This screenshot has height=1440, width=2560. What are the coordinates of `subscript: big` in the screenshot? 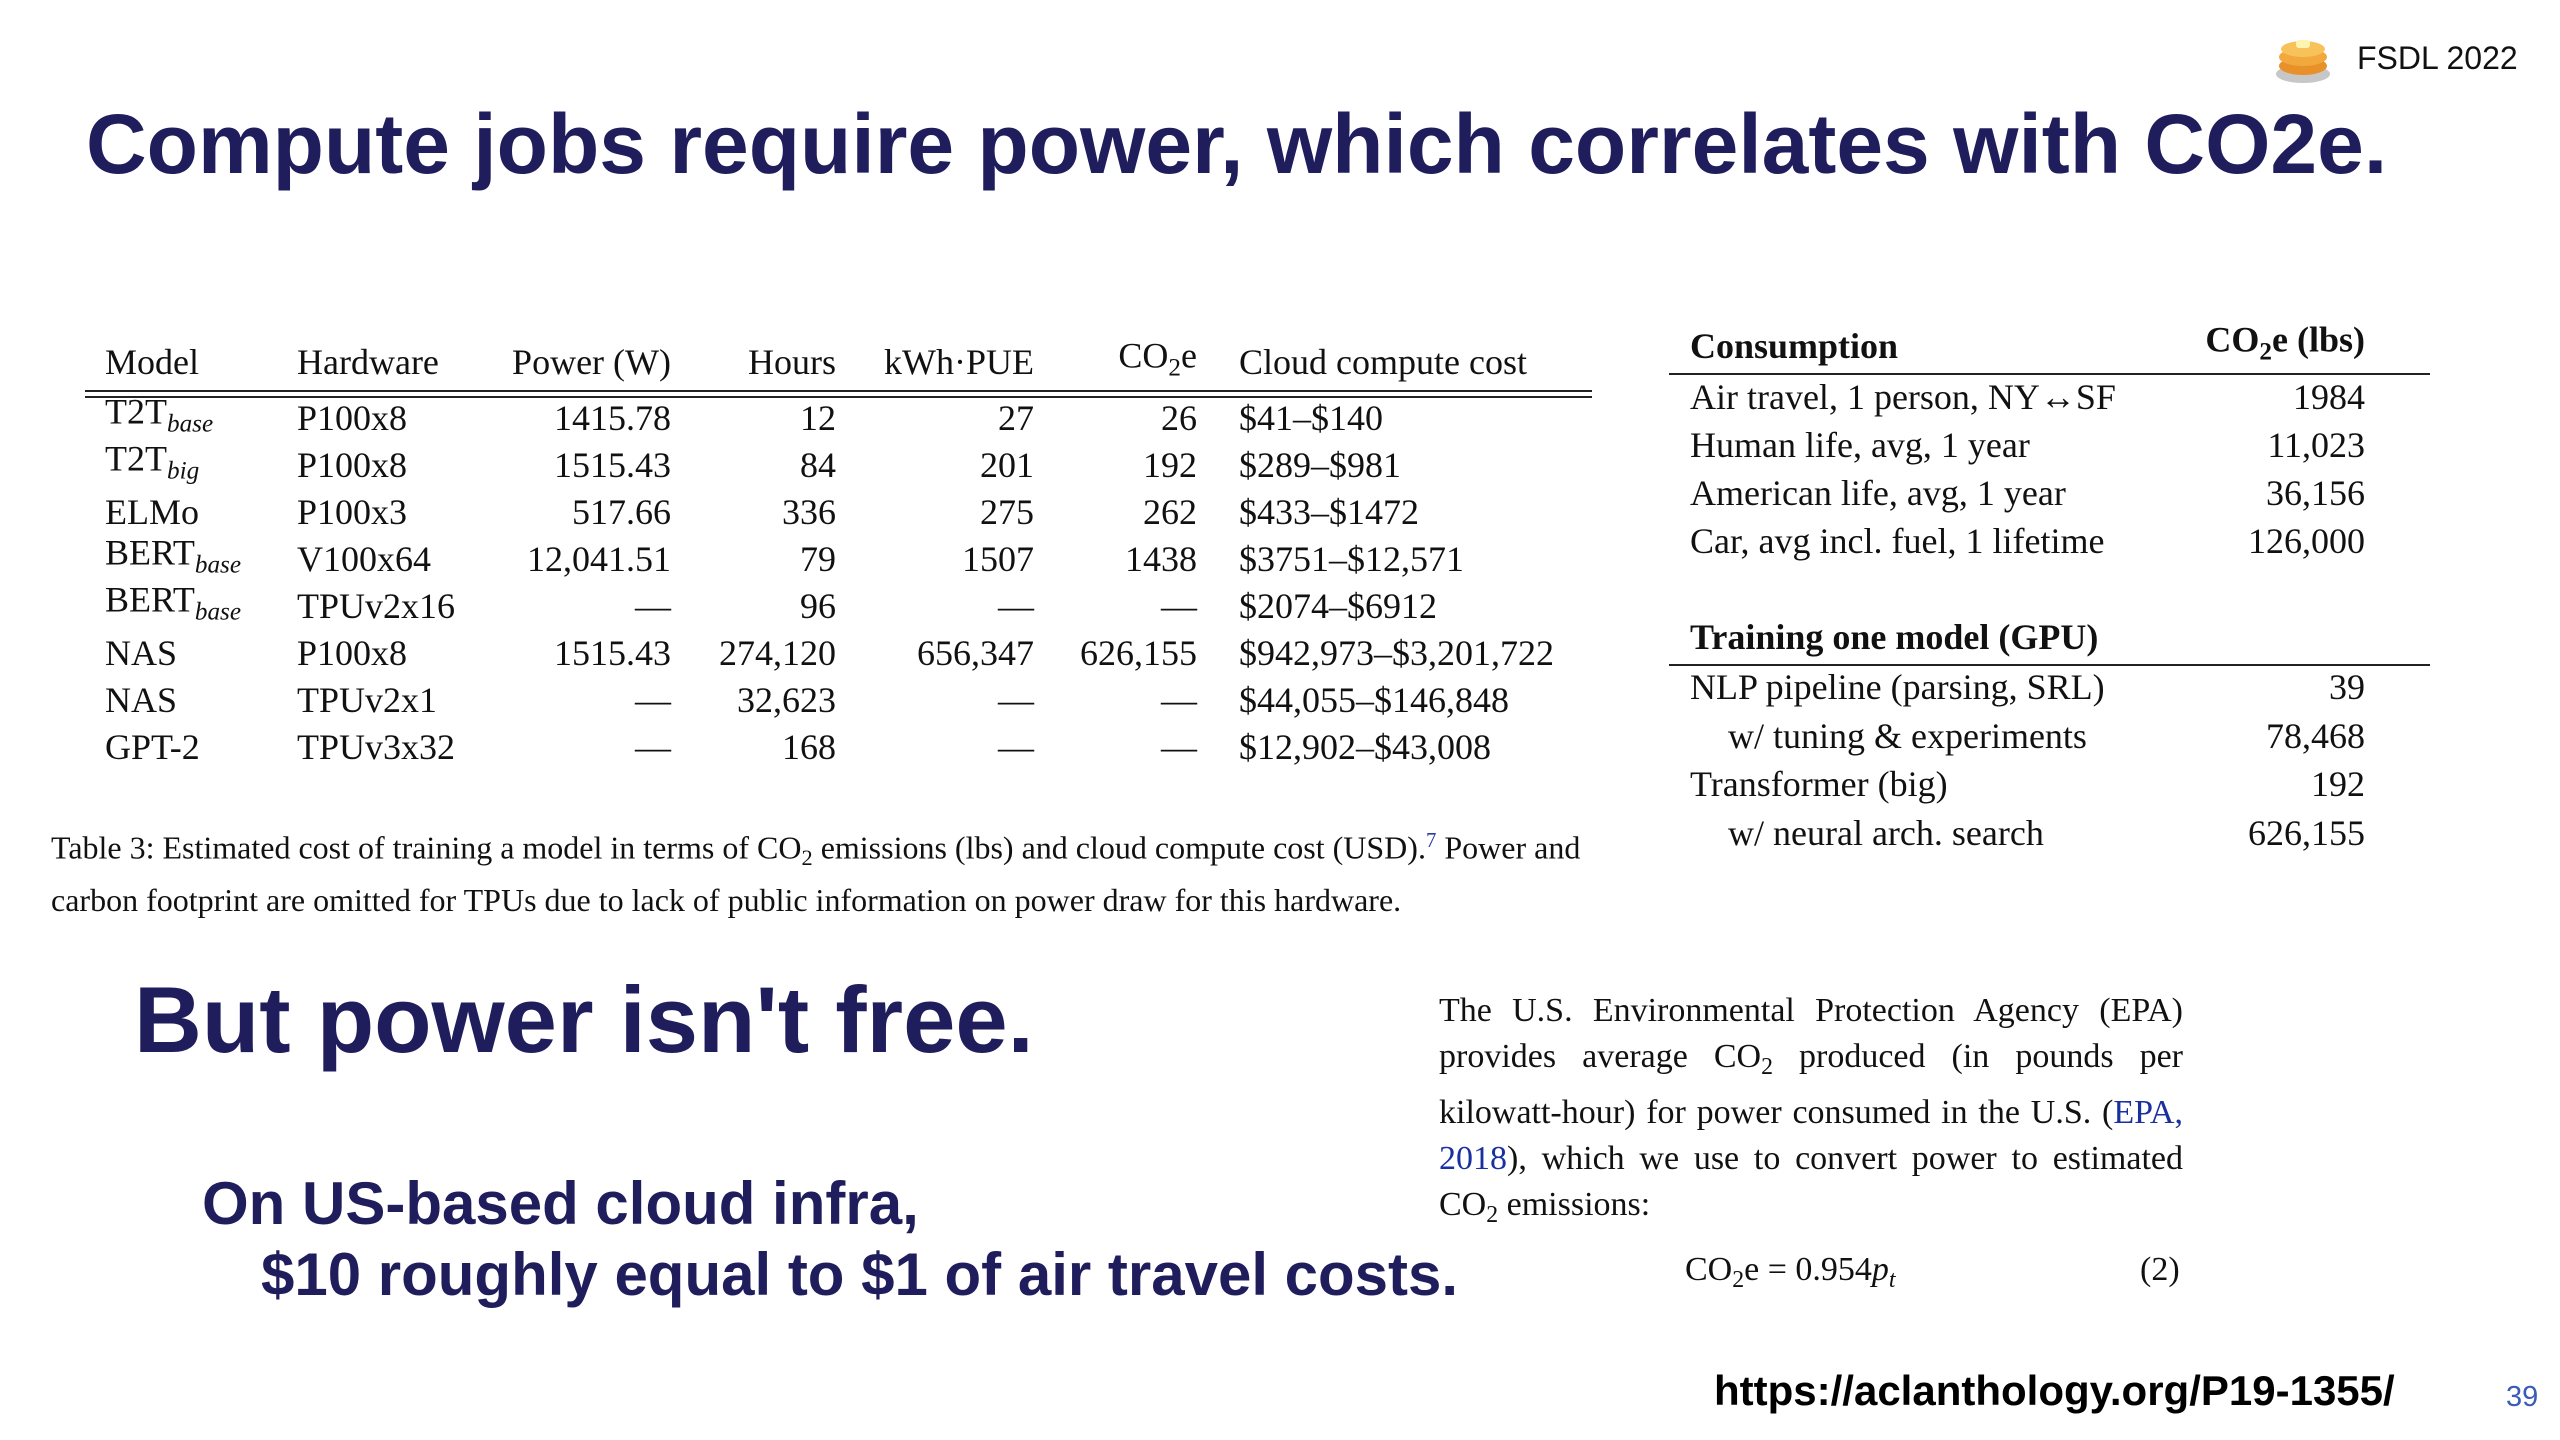 It's located at (183, 471).